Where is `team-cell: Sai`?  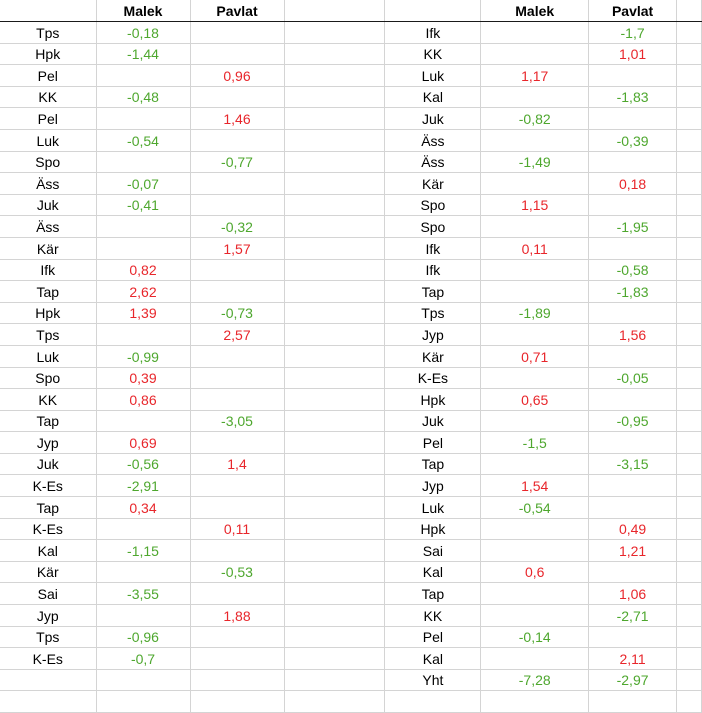
team-cell: Sai is located at coordinates (48, 594).